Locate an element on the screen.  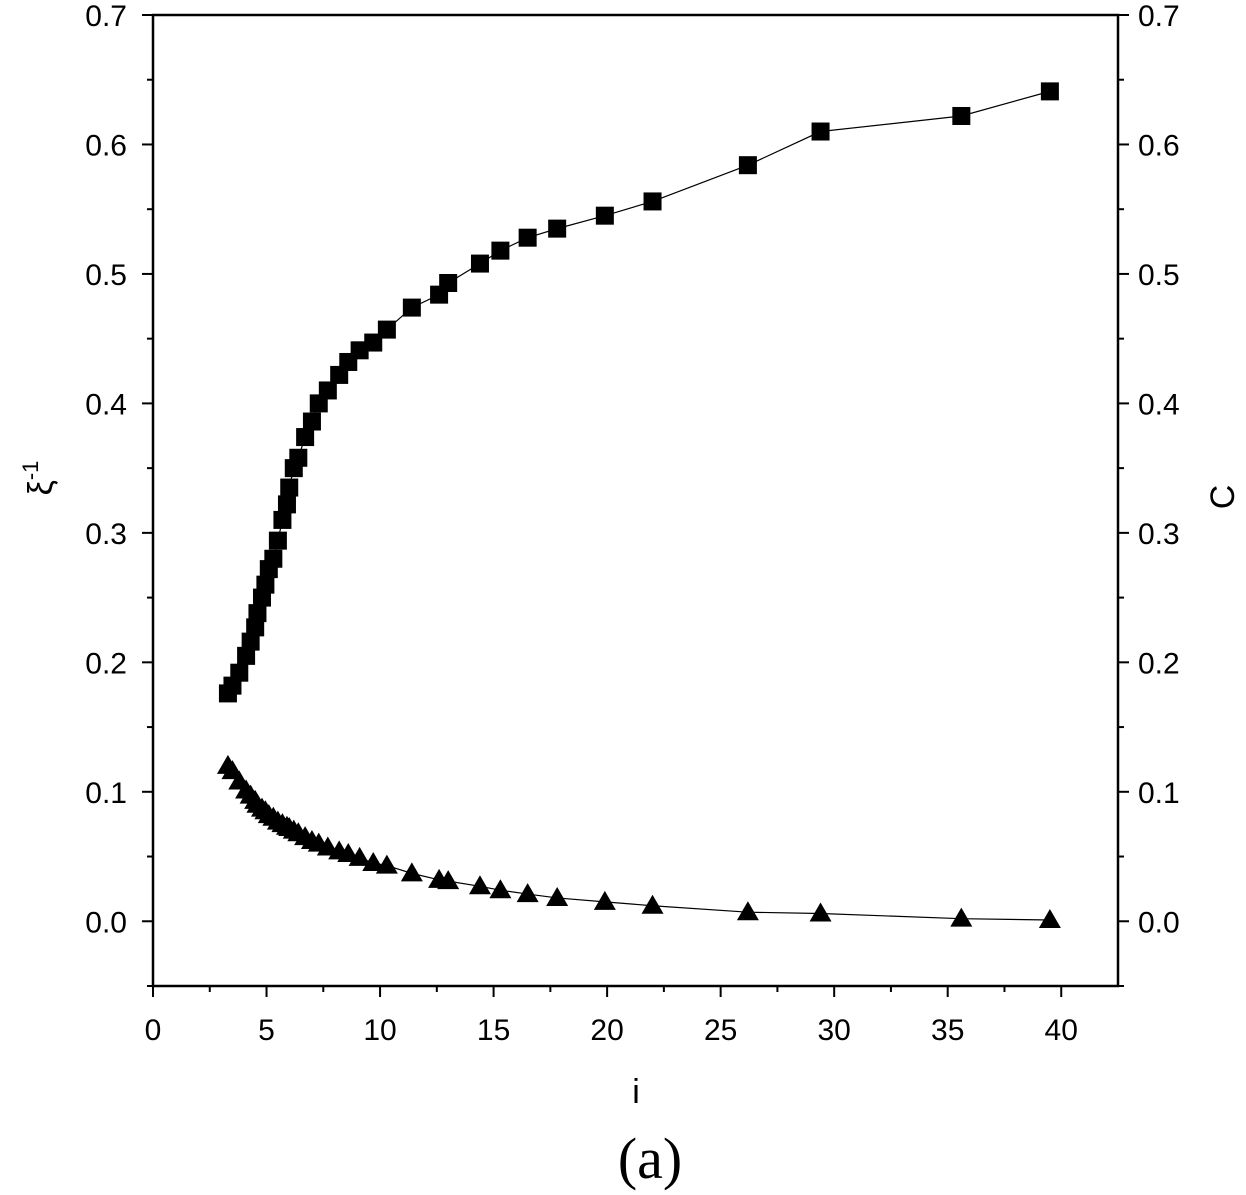
y-right-tick-label: 0.7 is located at coordinates (1159, 16).